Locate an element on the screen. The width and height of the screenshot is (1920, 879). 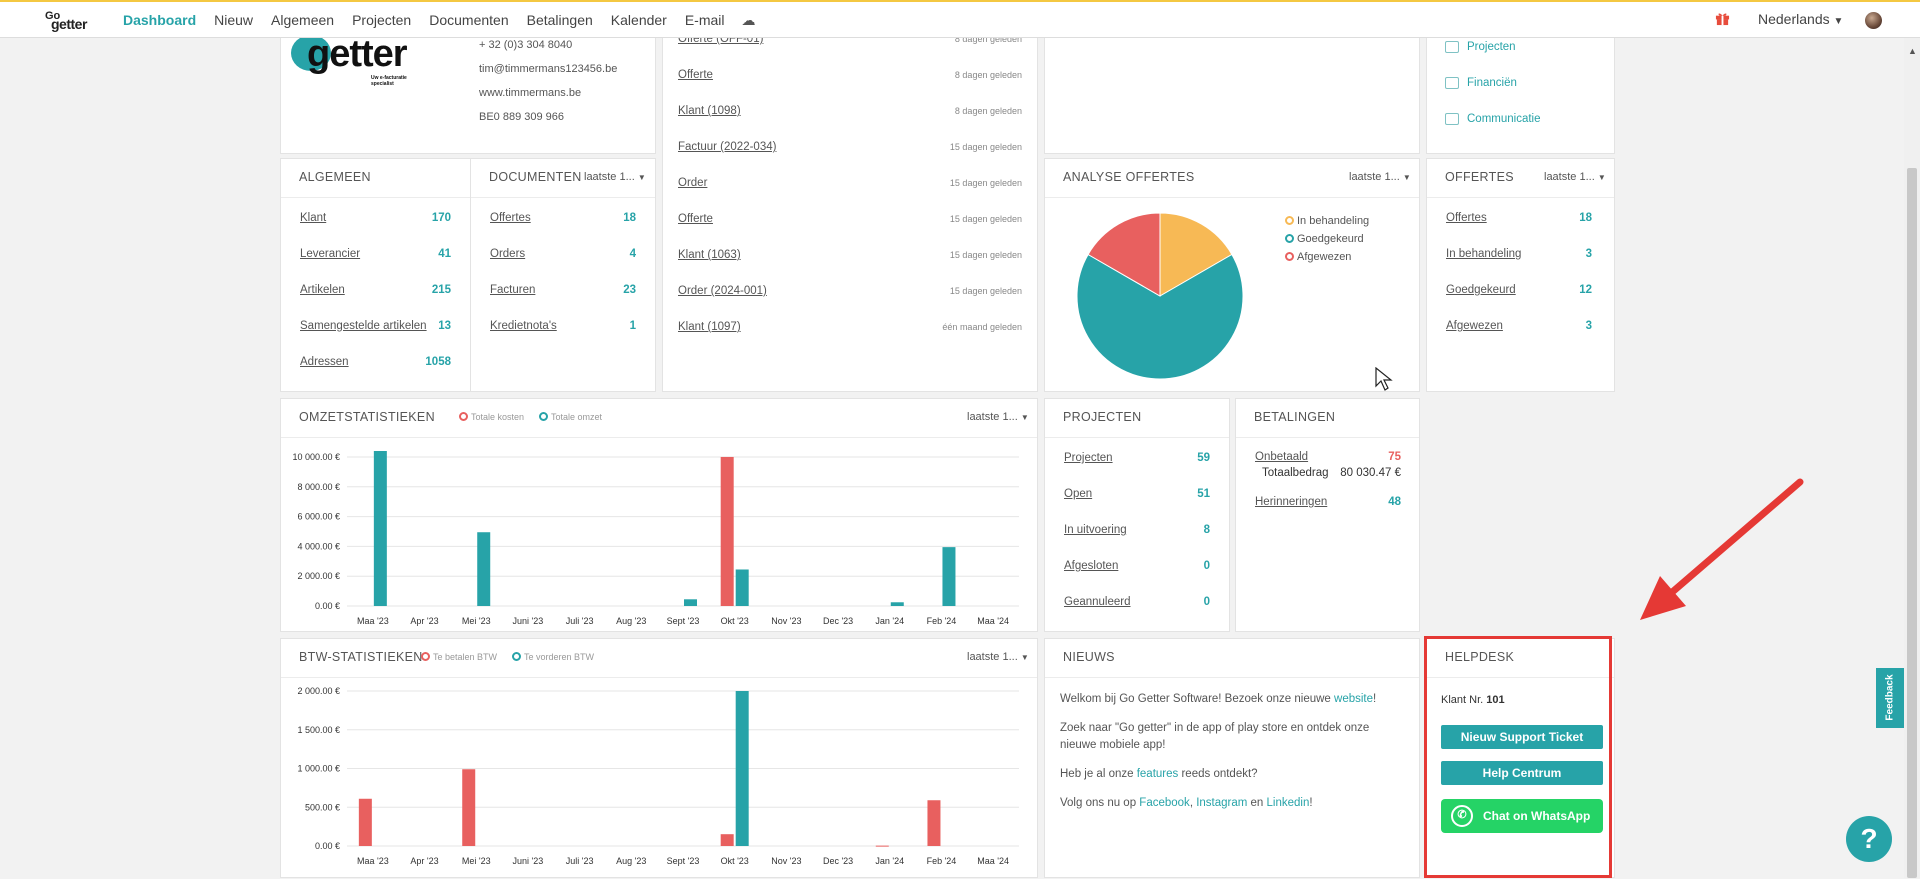
nav-item-projecten: Projecten is located at coordinates (382, 20).